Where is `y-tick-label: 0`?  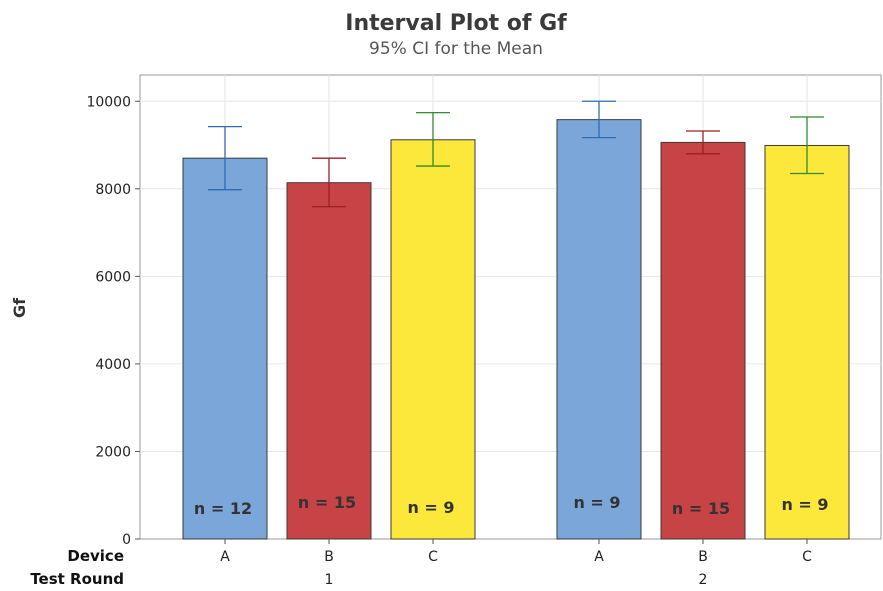 y-tick-label: 0 is located at coordinates (126, 540).